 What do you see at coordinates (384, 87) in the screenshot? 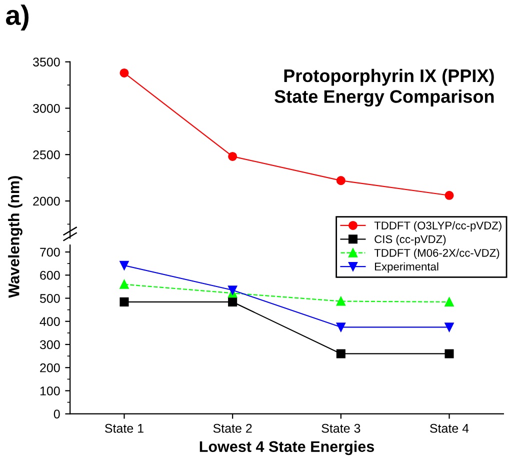
I see `text: Protoporphyrin IX (PPIX) State Energy Comparison` at bounding box center [384, 87].